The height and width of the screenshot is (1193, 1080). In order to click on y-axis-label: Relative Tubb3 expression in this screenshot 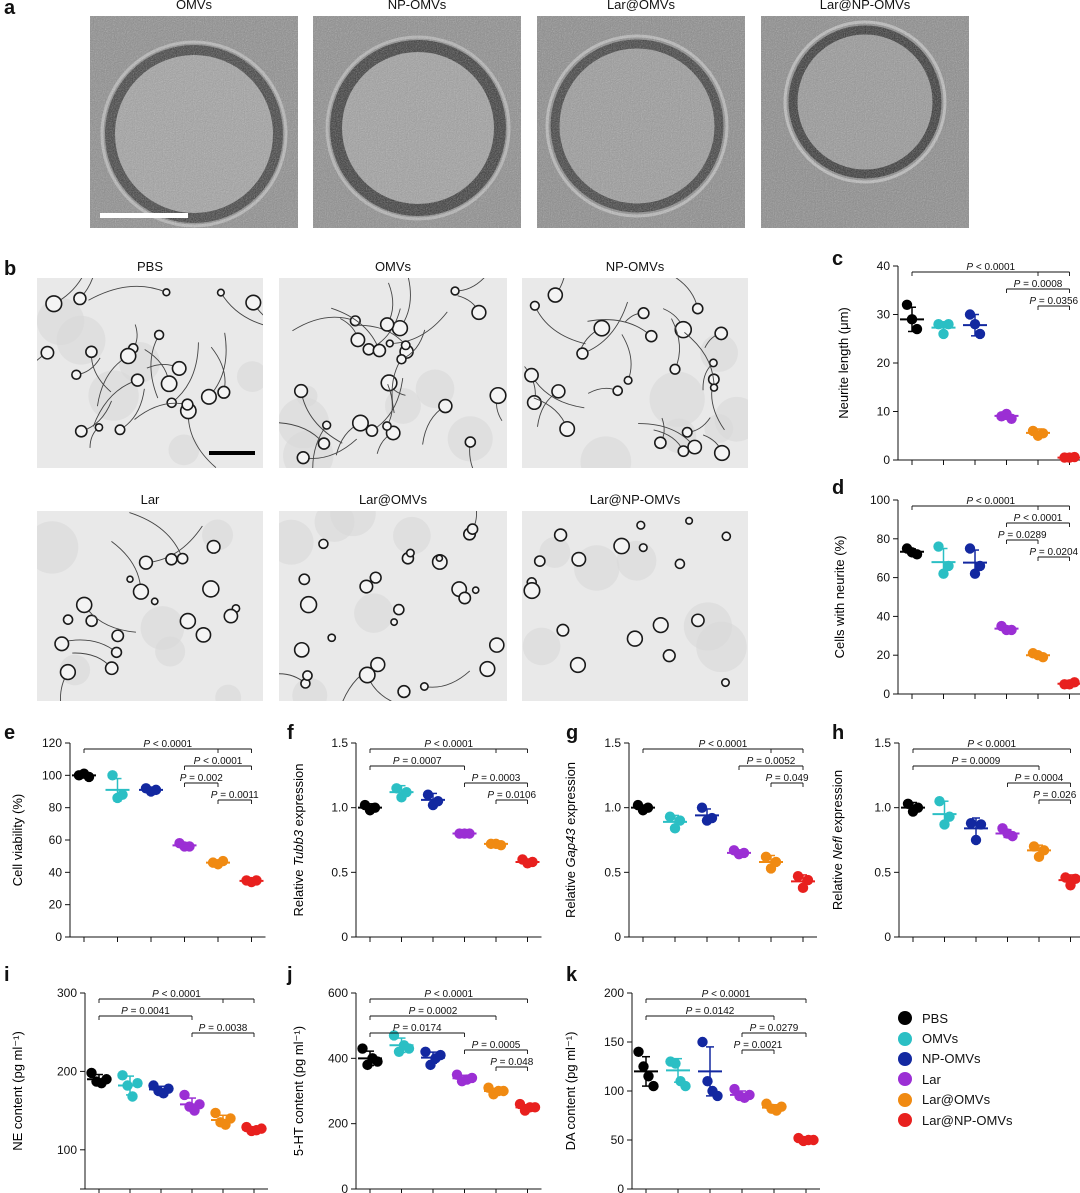, I will do `click(298, 840)`.